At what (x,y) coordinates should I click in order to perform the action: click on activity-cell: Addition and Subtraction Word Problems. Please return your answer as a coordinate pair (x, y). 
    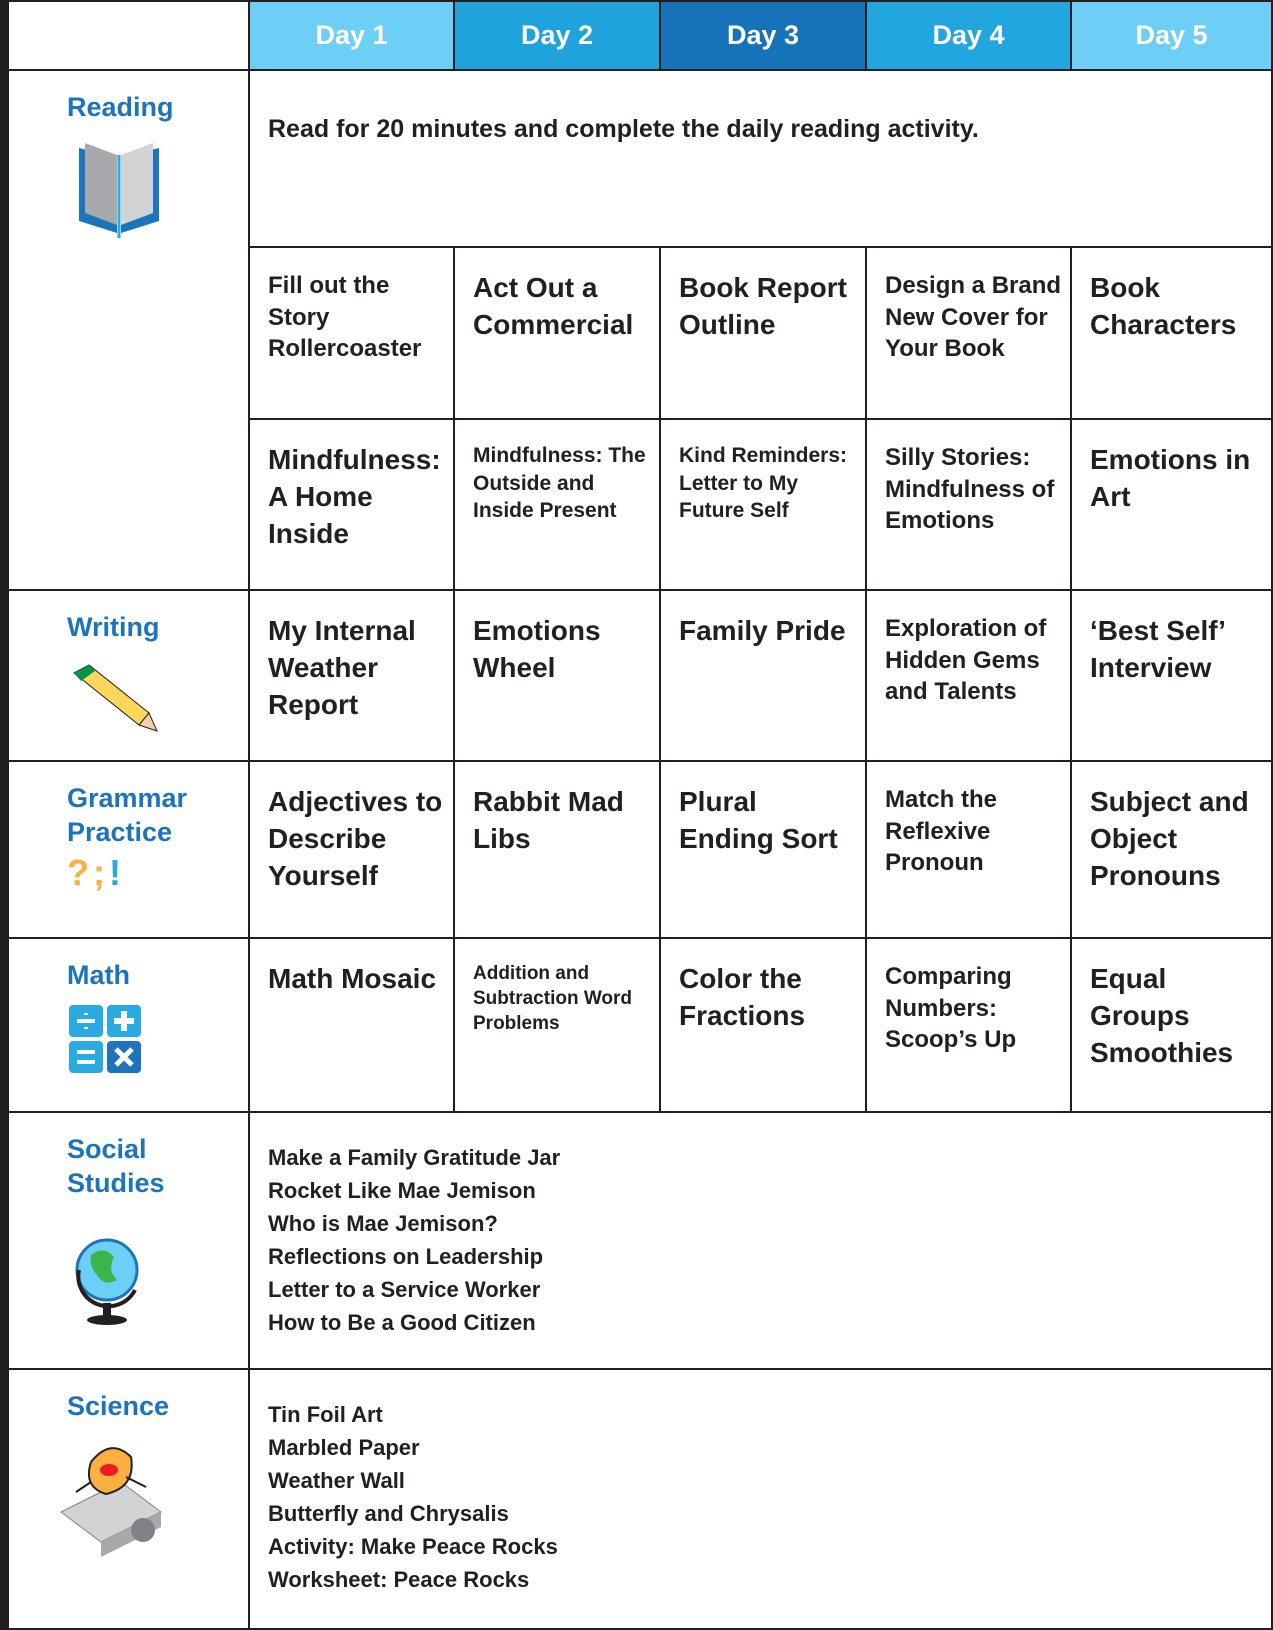
    Looking at the image, I should click on (558, 1026).